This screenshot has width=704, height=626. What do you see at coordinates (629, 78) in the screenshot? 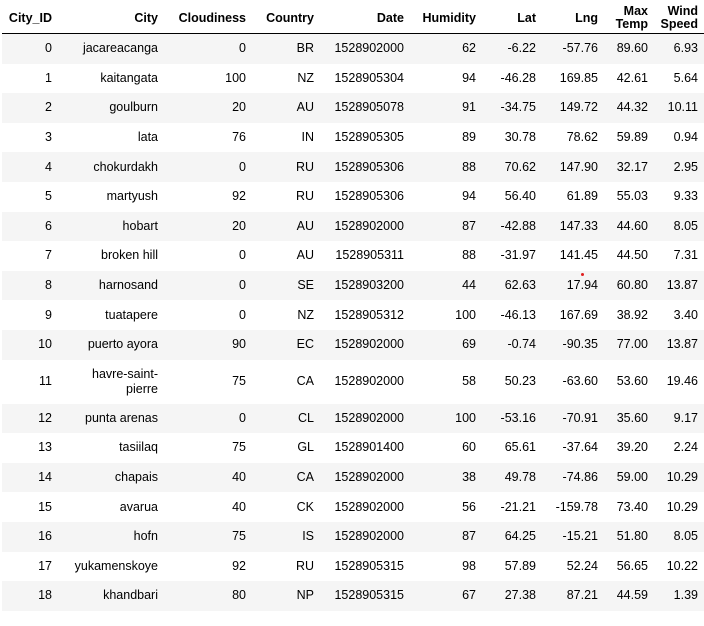
I see `cell-max-temp: 42.61` at bounding box center [629, 78].